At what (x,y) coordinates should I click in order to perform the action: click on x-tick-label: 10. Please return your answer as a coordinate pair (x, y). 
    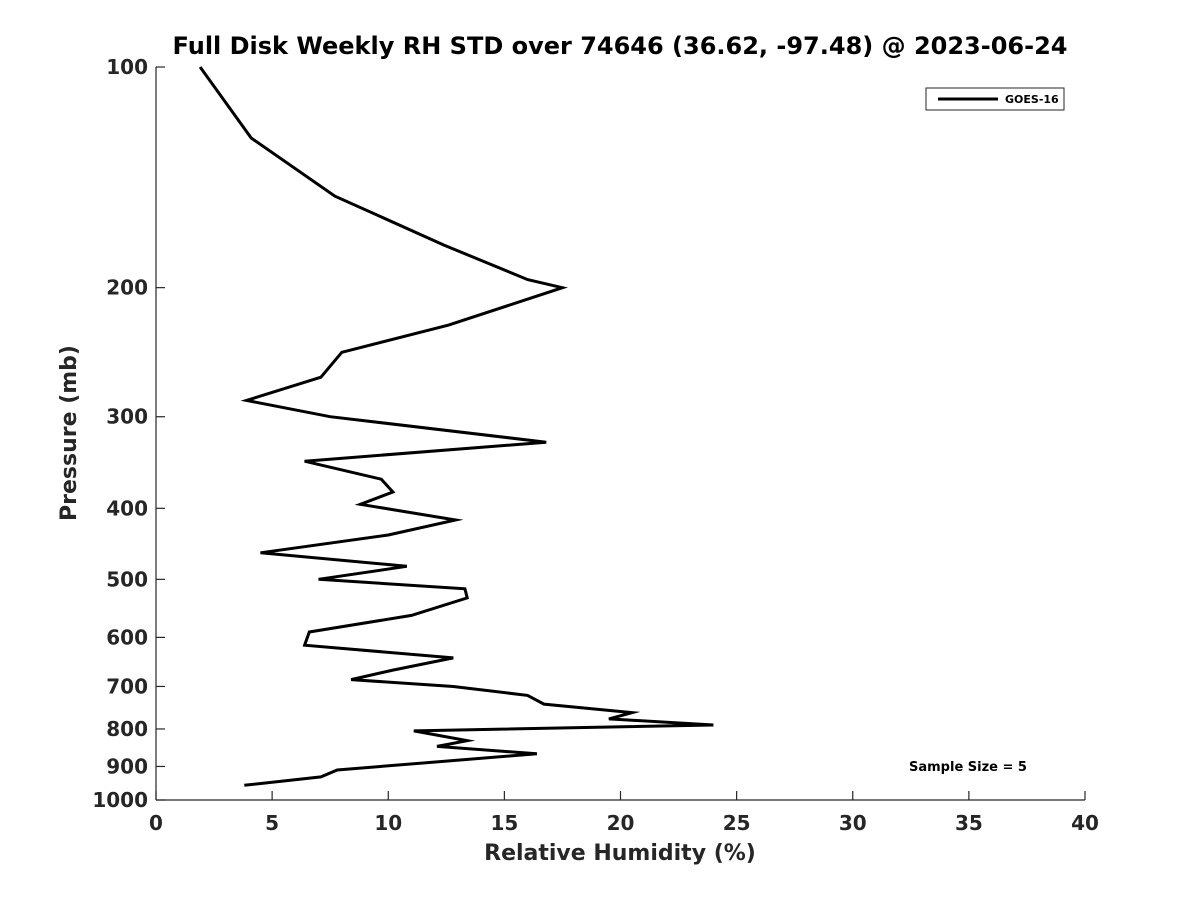
    Looking at the image, I should click on (388, 823).